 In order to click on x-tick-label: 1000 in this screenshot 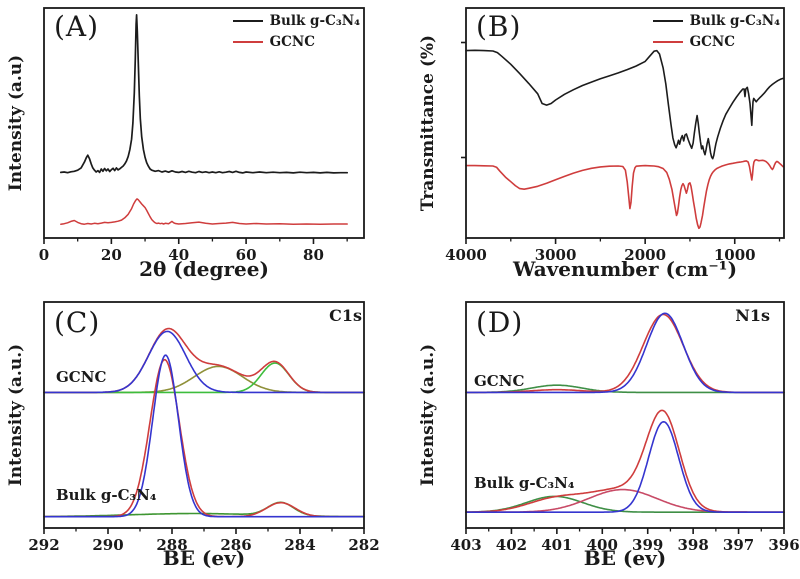, I will do `click(735, 255)`.